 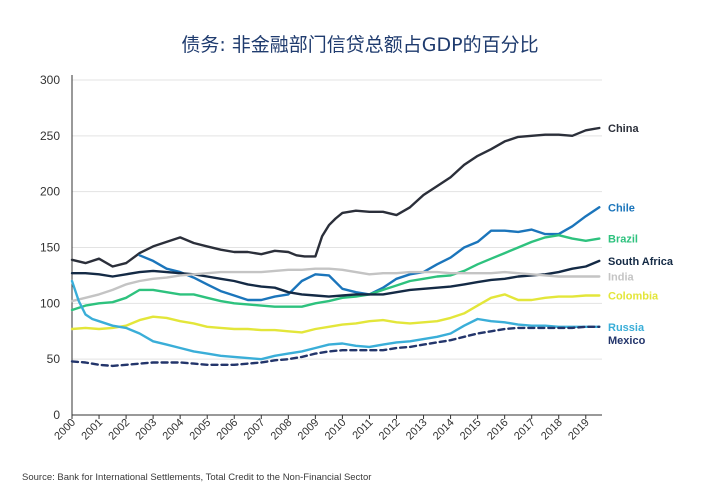 I want to click on series-line-south-africa, so click(x=335, y=278).